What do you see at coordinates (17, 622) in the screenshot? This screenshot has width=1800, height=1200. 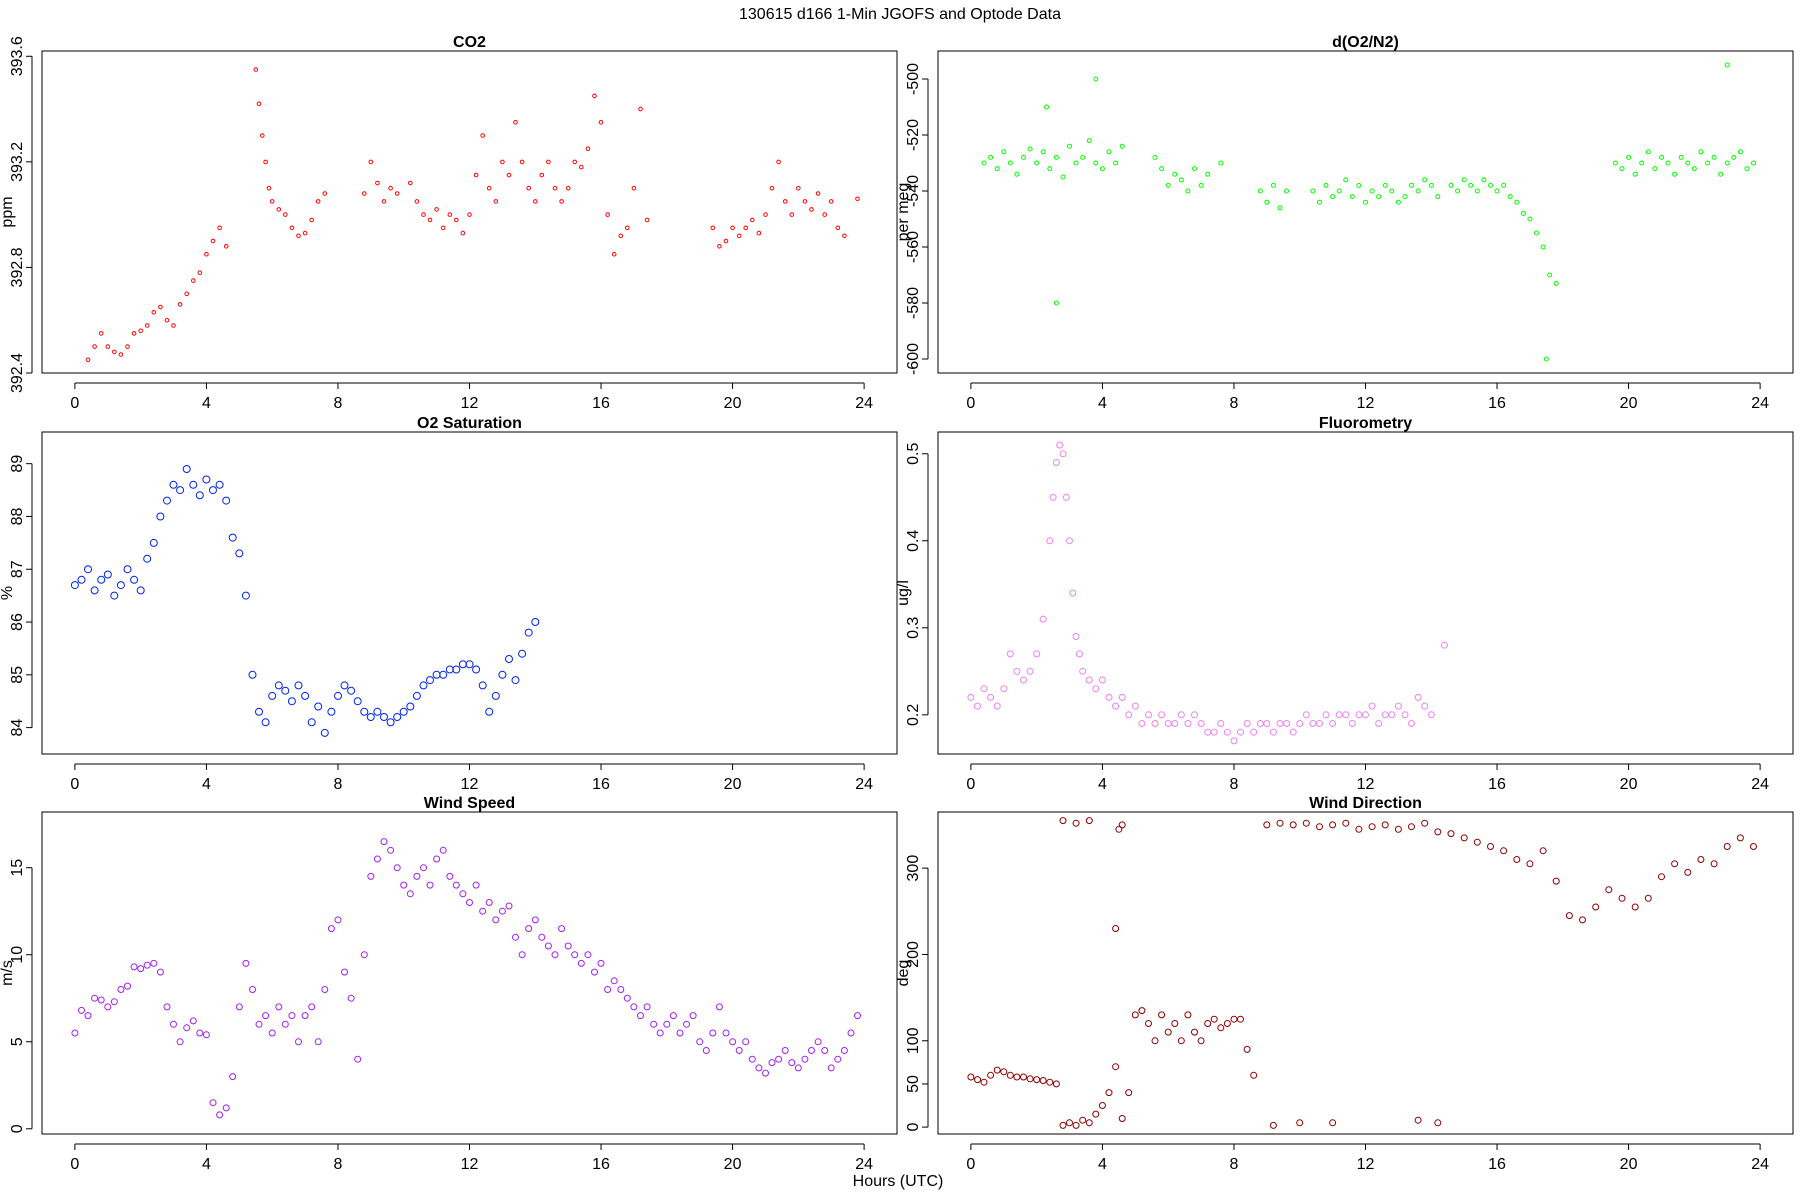 I see `y-tick-label: 86` at bounding box center [17, 622].